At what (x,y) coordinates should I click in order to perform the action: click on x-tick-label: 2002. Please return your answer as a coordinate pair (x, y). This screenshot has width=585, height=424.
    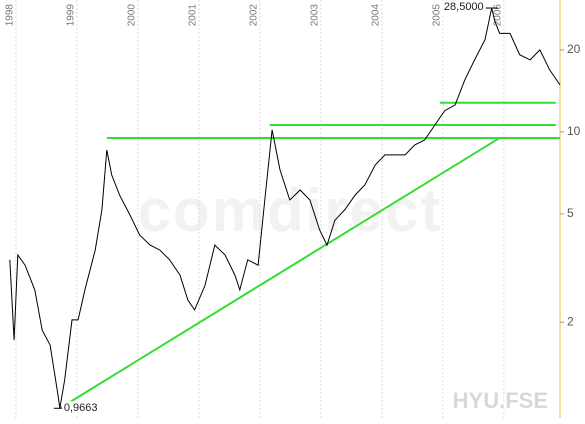
    Looking at the image, I should click on (254, 15).